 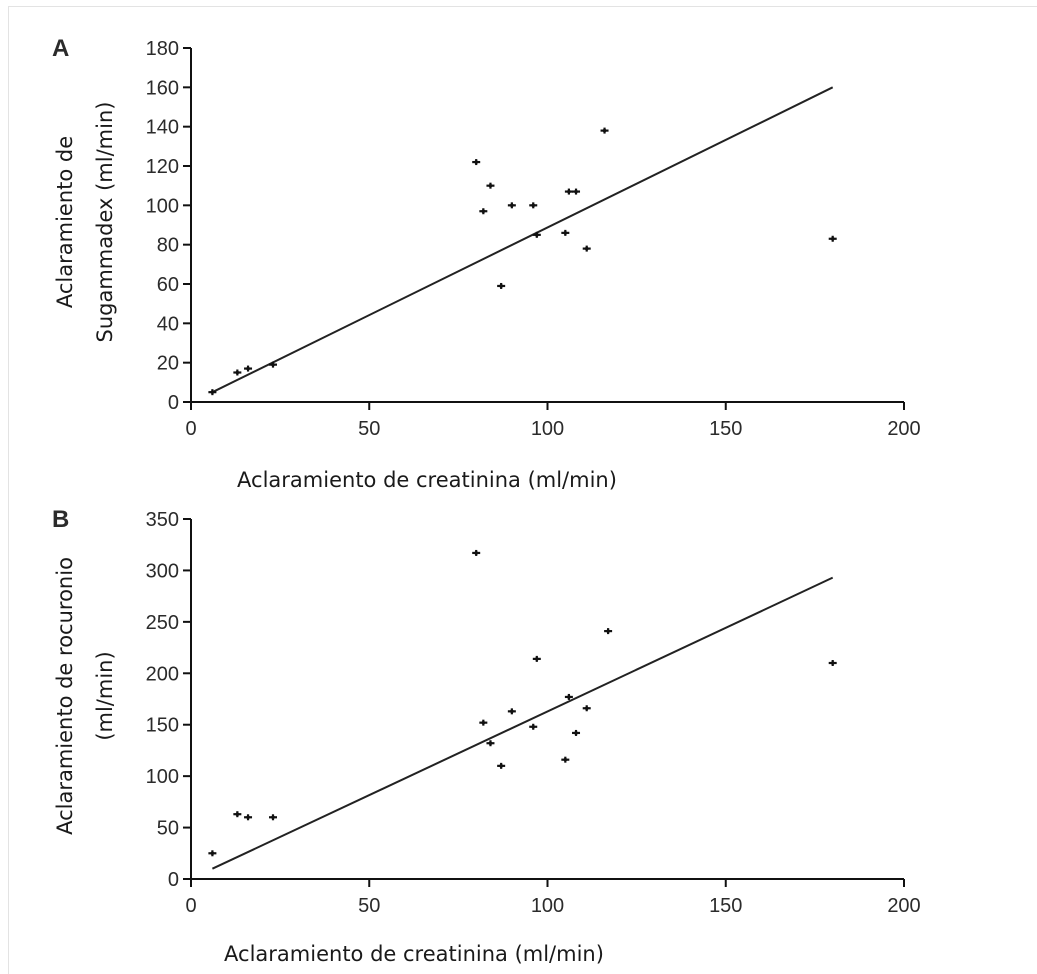 I want to click on x-tick-label-a: 0, so click(x=190, y=429).